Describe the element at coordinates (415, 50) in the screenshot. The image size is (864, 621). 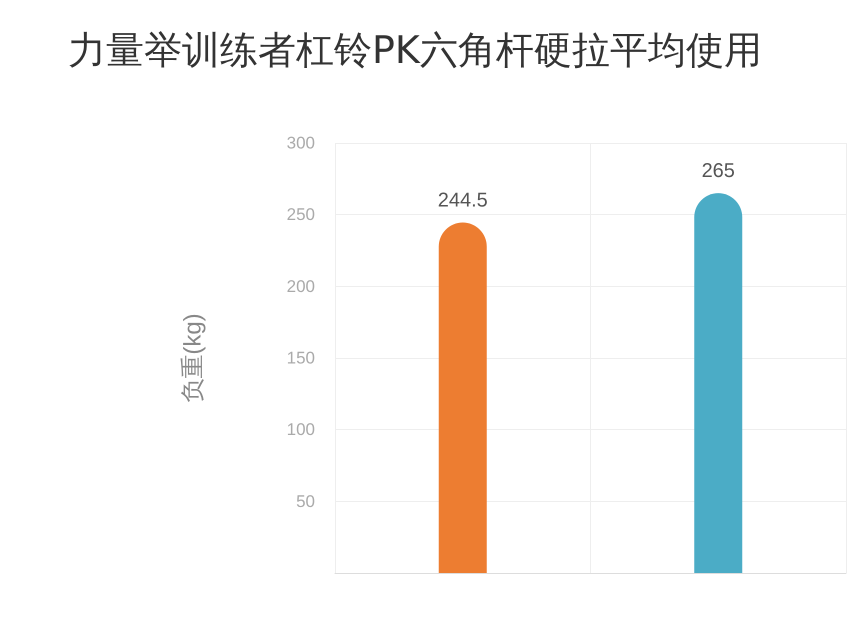
I see `chart-title: 力量举训练者杠铃PK六角杆硬拉平均使用` at that location.